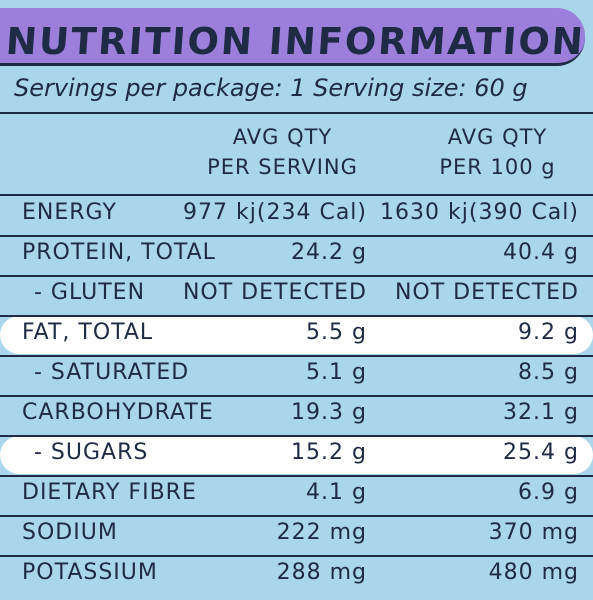  I want to click on table-row: PROTEIN, TOTAL 24.2 g 40.4 g, so click(296, 255).